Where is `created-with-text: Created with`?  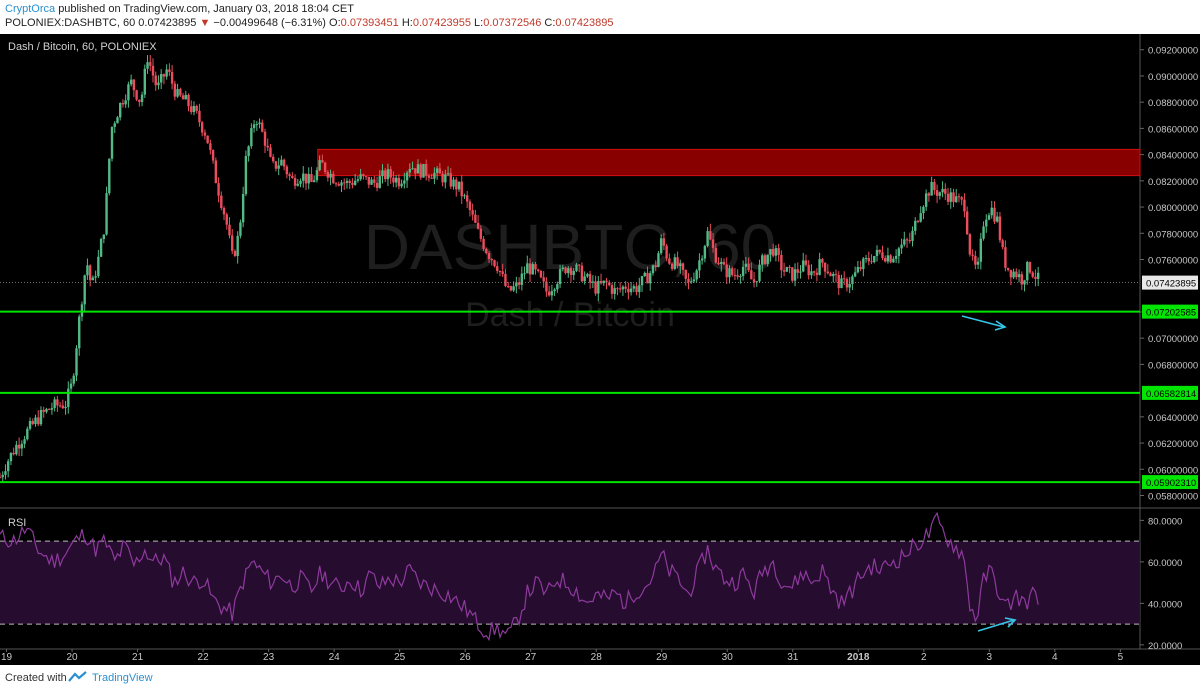
created-with-text: Created with is located at coordinates (36, 678).